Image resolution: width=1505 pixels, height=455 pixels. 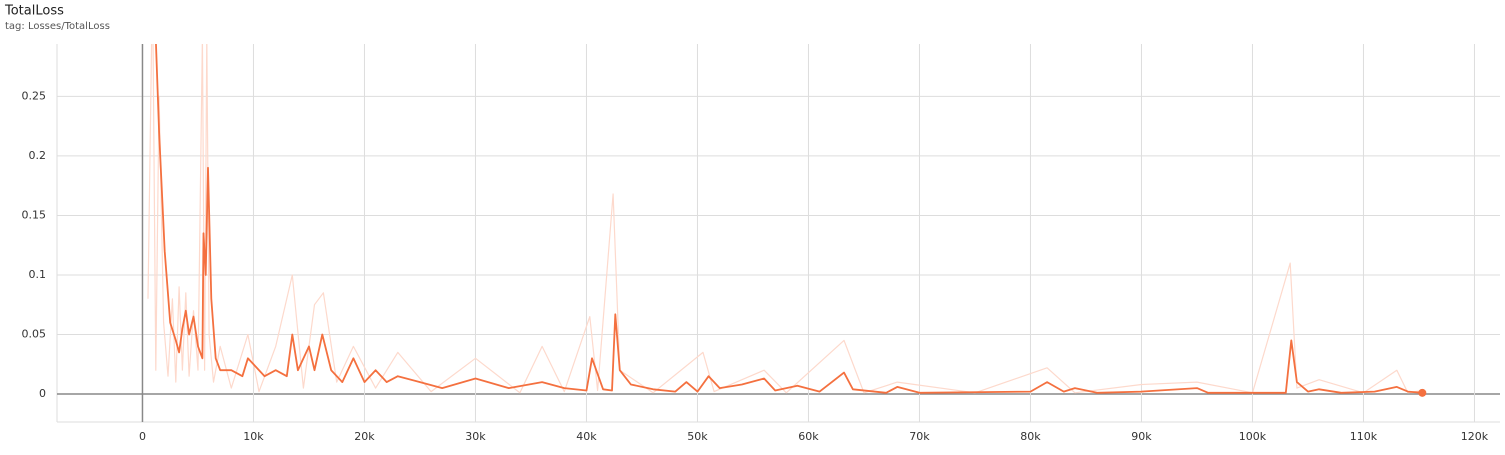 I want to click on x-tick-label: 60k, so click(x=808, y=436).